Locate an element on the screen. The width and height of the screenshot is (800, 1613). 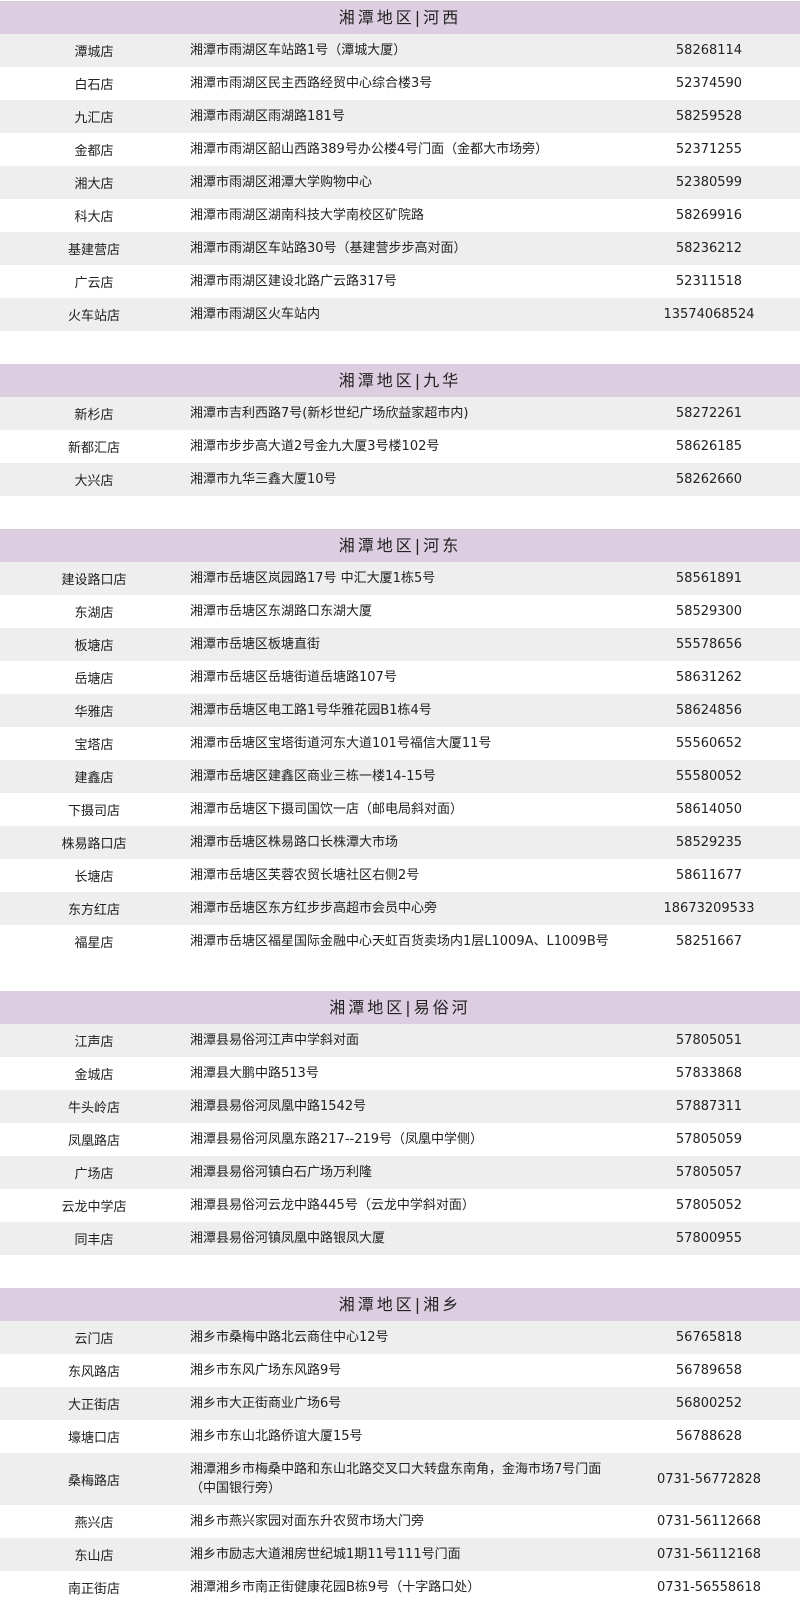
store-row: 九汇店 湘潭市雨湖区雨湖路181号 58259528 is located at coordinates (400, 116).